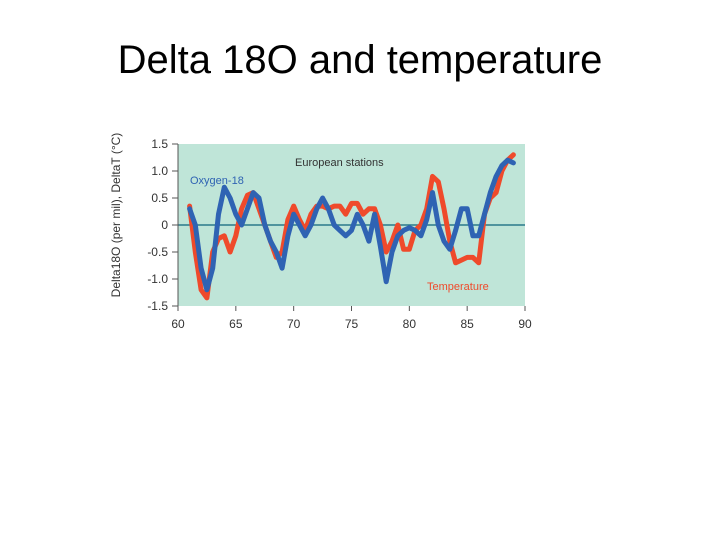 The height and width of the screenshot is (540, 720). Describe the element at coordinates (157, 279) in the screenshot. I see `y-tick-label: -1.0` at that location.